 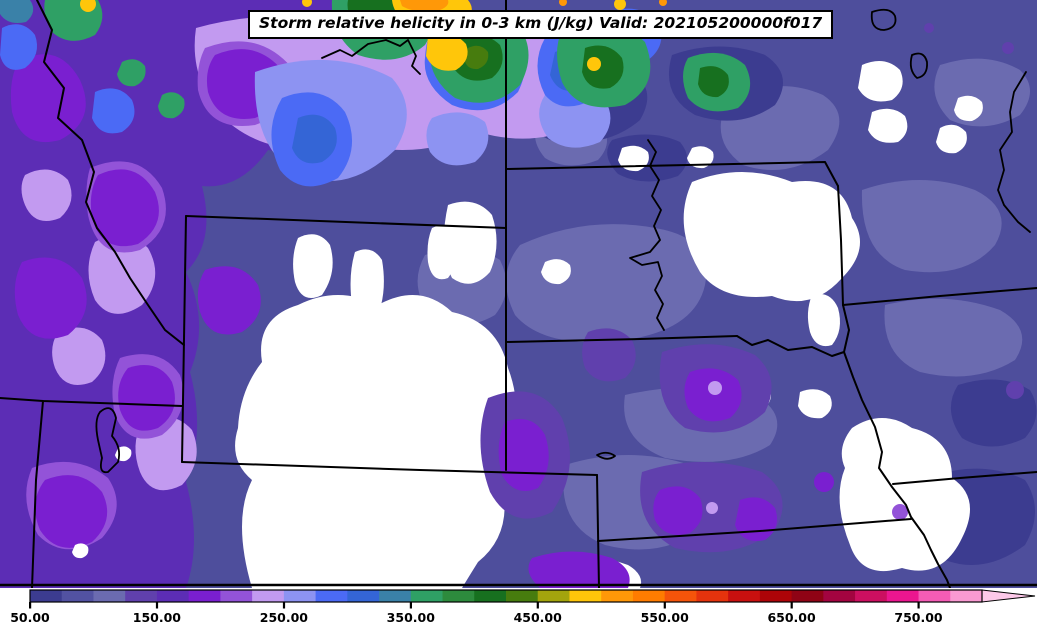 What do you see at coordinates (918, 65) in the screenshot?
I see `stump-lake` at bounding box center [918, 65].